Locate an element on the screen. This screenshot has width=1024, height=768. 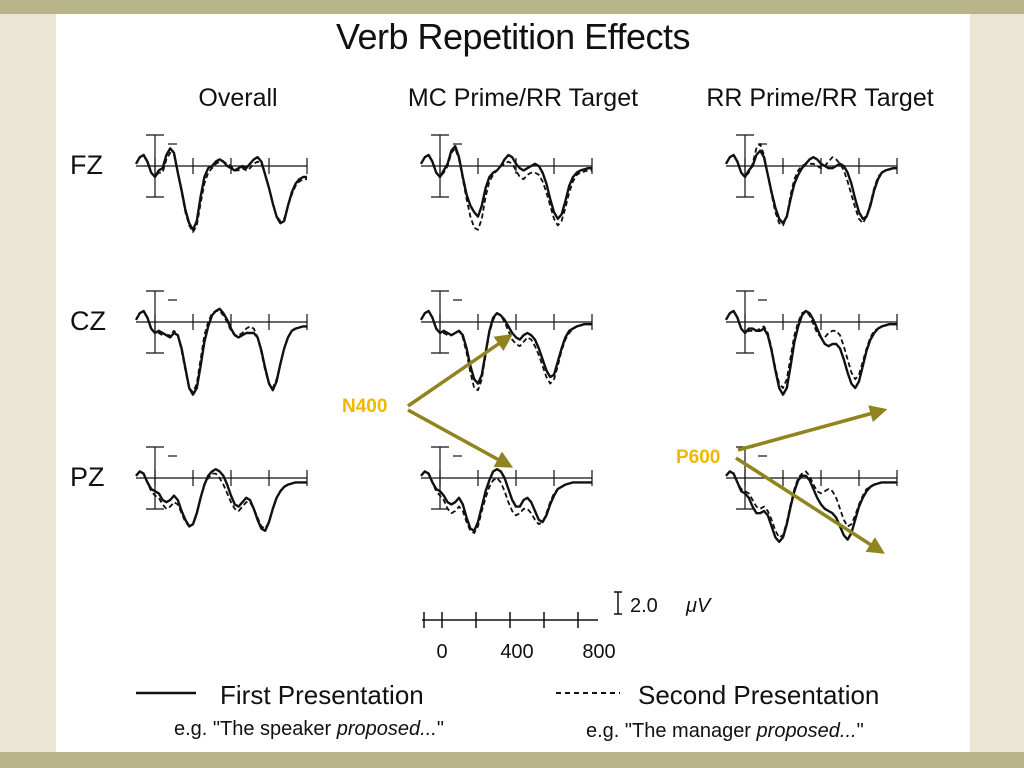
scale-bar: 0 400 800 2.0 μV is located at coordinates (567, 627).